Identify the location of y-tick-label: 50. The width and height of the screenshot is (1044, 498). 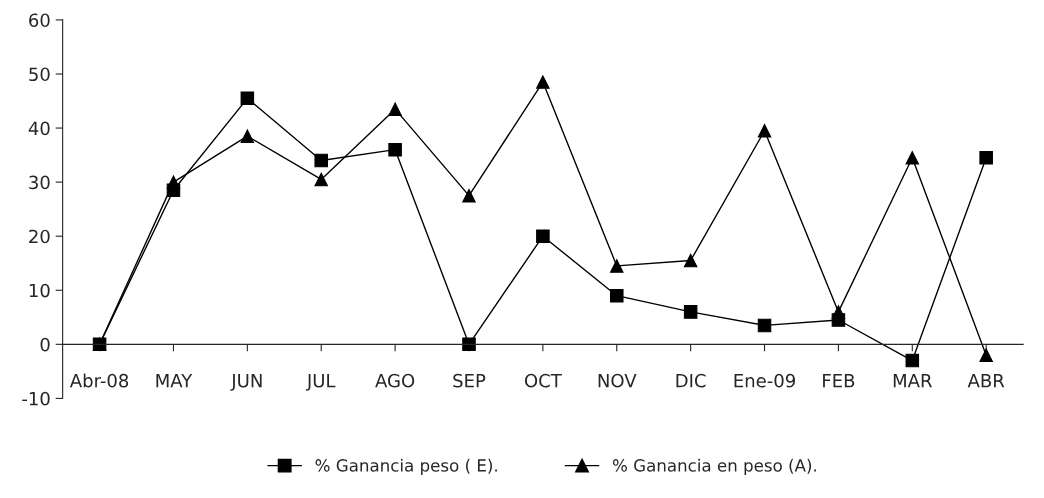
(39, 74).